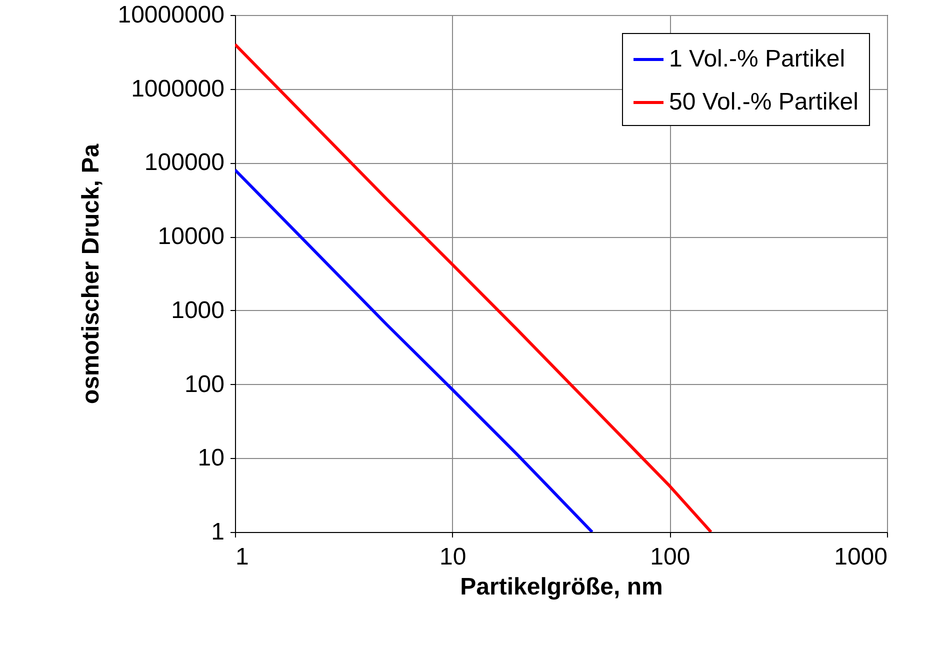 This screenshot has width=937, height=651. Describe the element at coordinates (91, 273) in the screenshot. I see `y-axis-title: osmotischer Druck, Pa` at that location.